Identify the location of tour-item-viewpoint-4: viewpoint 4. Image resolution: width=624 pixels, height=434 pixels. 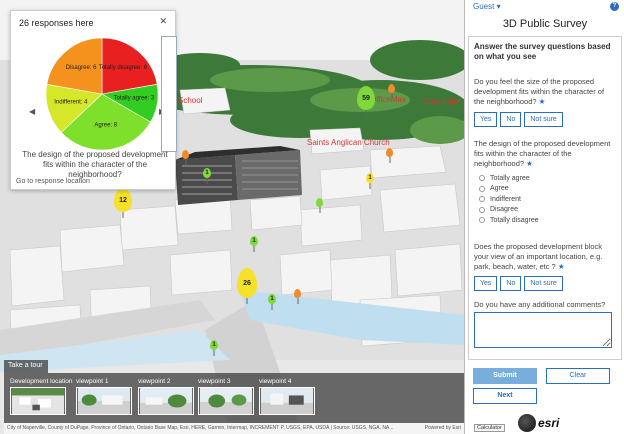
(287, 397).